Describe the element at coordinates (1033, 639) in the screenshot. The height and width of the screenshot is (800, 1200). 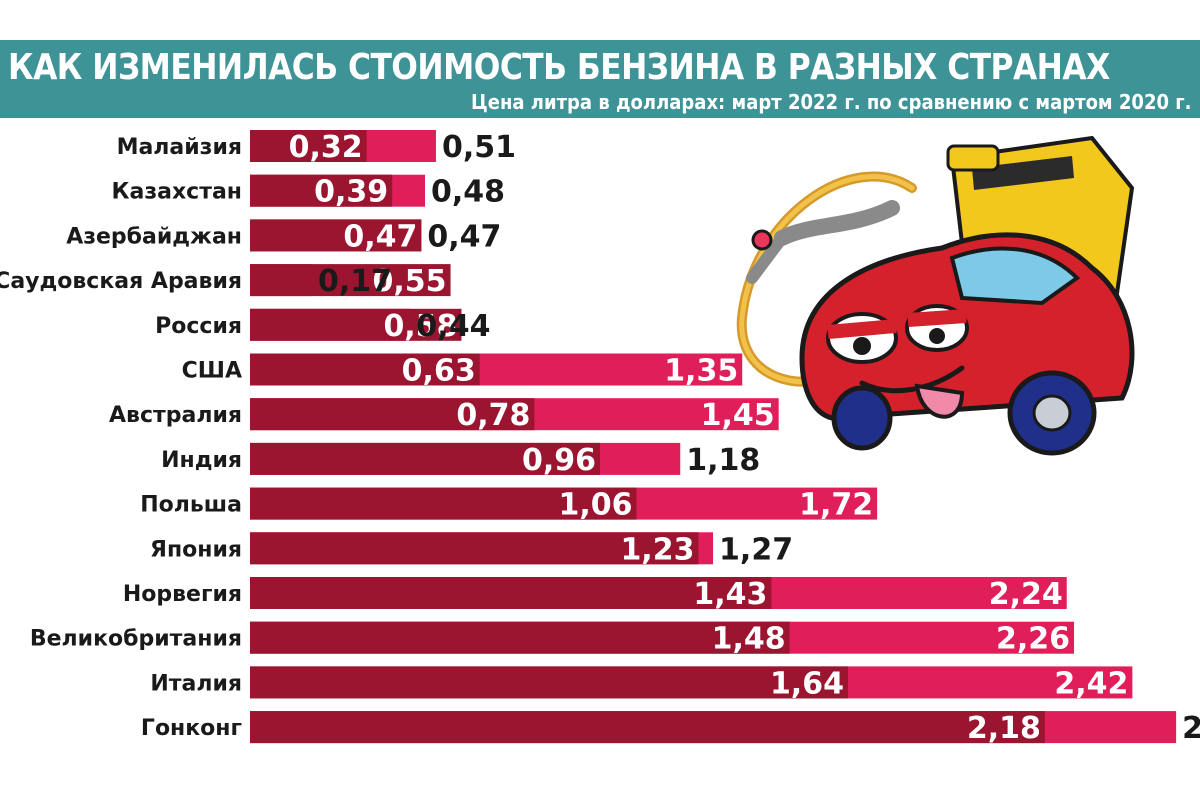
I see `value-label-2022: 2,26` at that location.